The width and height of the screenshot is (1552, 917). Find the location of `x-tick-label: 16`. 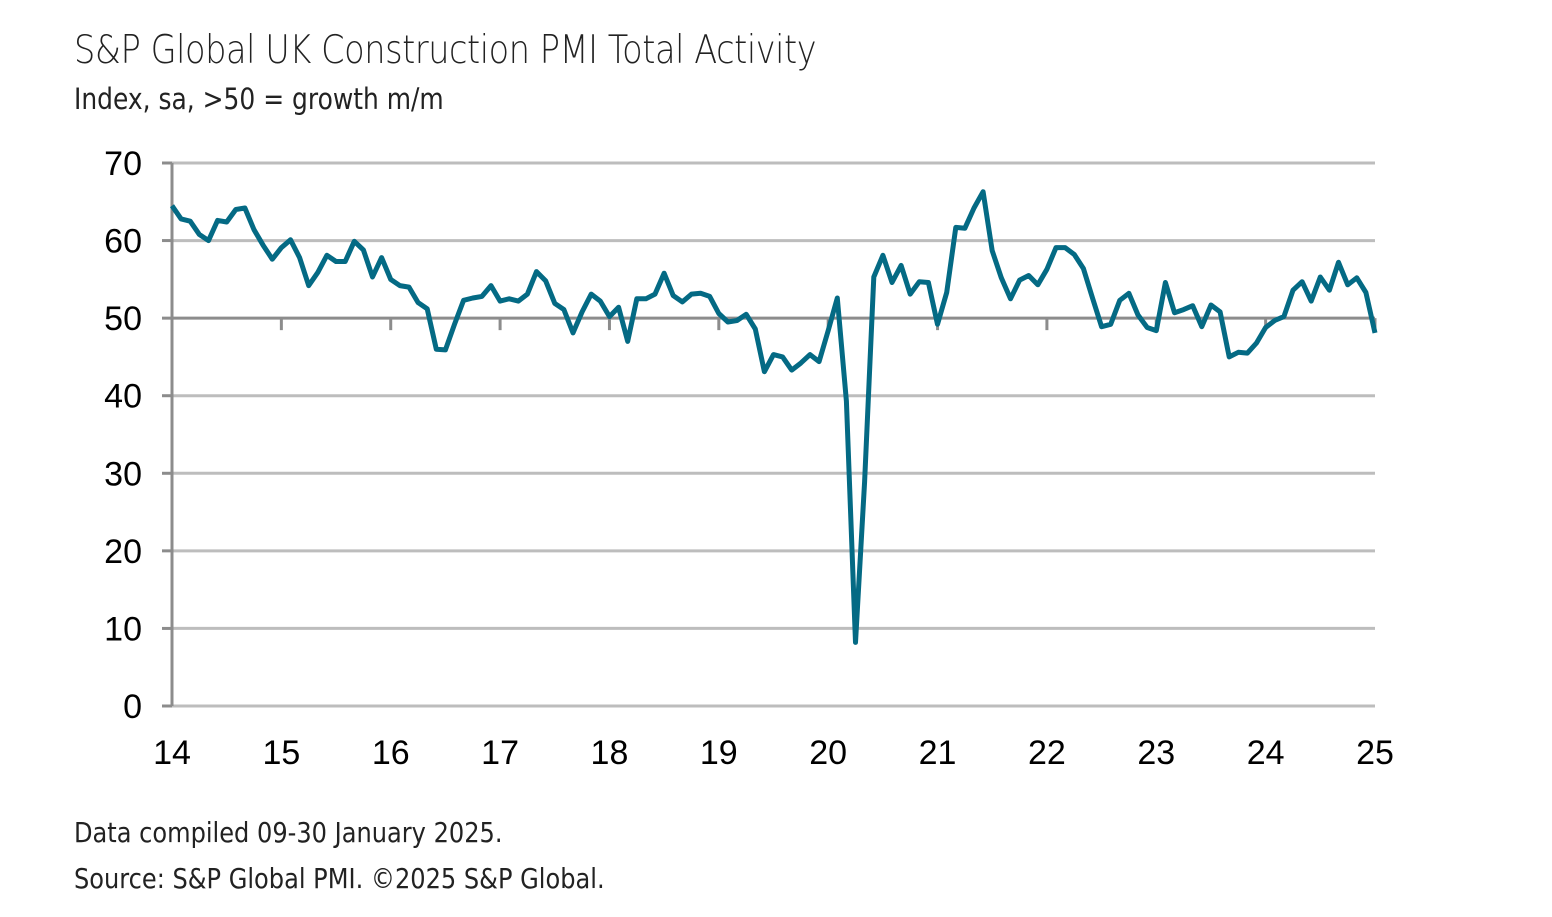

x-tick-label: 16 is located at coordinates (391, 753).